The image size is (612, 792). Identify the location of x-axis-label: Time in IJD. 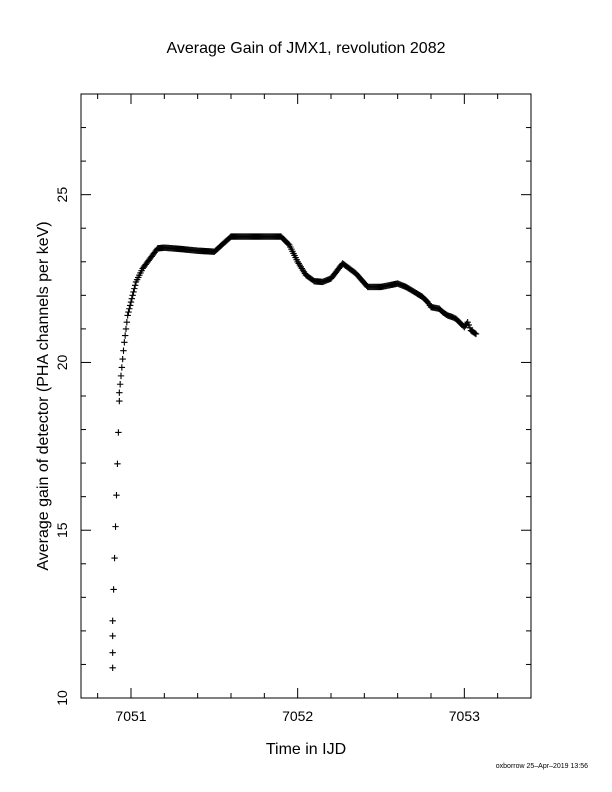
(306, 749).